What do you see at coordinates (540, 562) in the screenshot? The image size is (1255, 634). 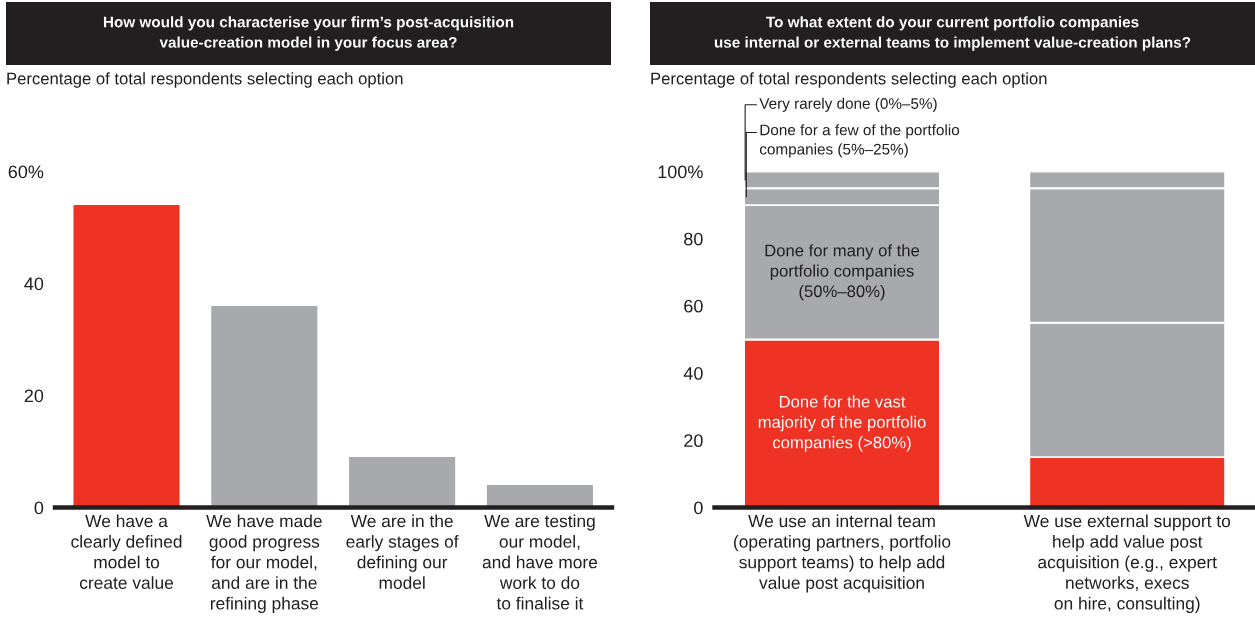 I see `x-tick-label: We are testing our model, and have more work to do to finalise it` at bounding box center [540, 562].